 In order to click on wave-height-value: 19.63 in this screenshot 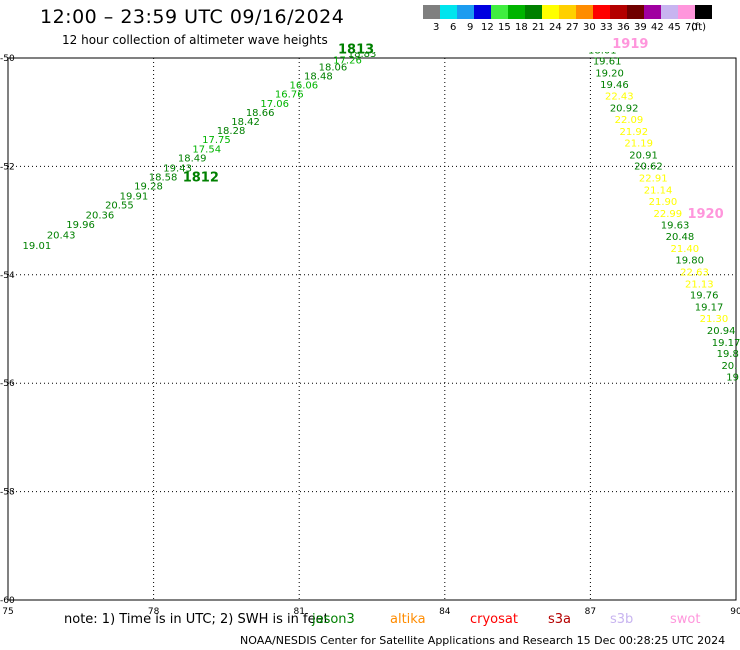, I will do `click(675, 226)`.